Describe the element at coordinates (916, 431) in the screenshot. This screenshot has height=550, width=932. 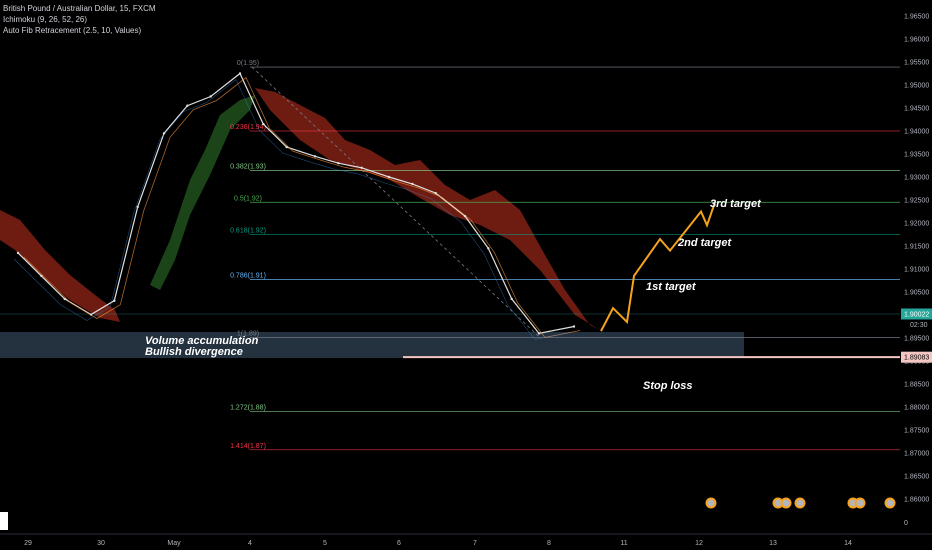
I see `y-tick-18: 1.87500` at that location.